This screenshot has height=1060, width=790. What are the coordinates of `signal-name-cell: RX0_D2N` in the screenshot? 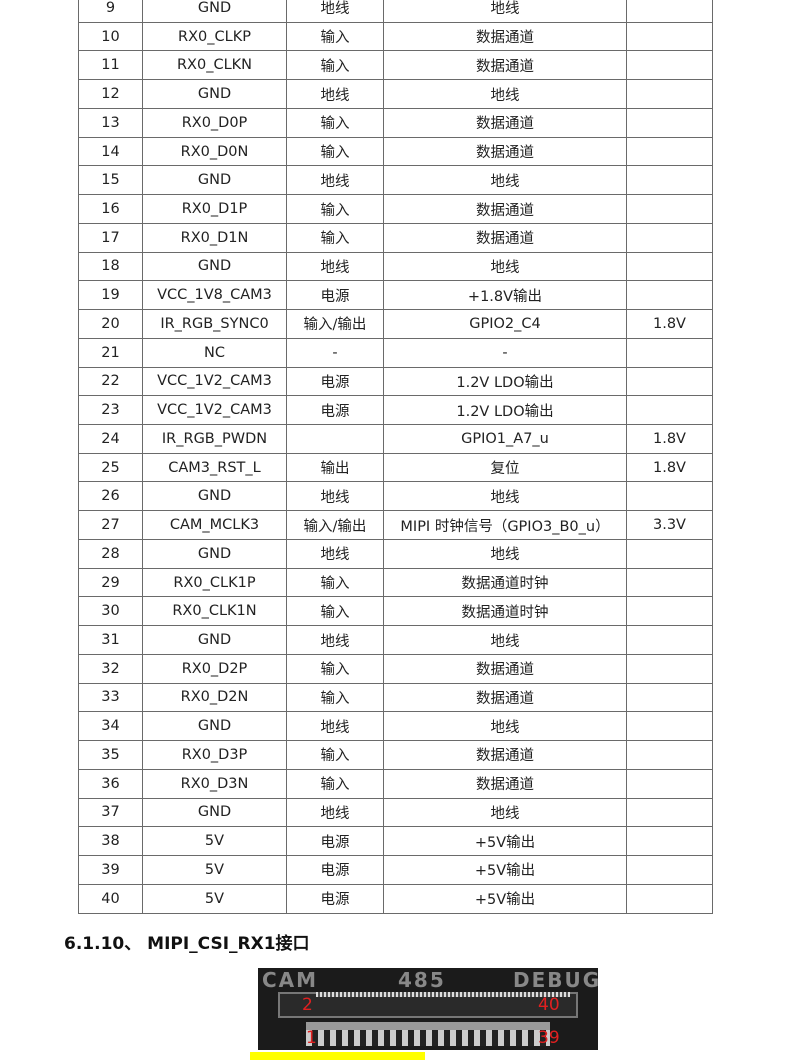 It's located at (214, 697).